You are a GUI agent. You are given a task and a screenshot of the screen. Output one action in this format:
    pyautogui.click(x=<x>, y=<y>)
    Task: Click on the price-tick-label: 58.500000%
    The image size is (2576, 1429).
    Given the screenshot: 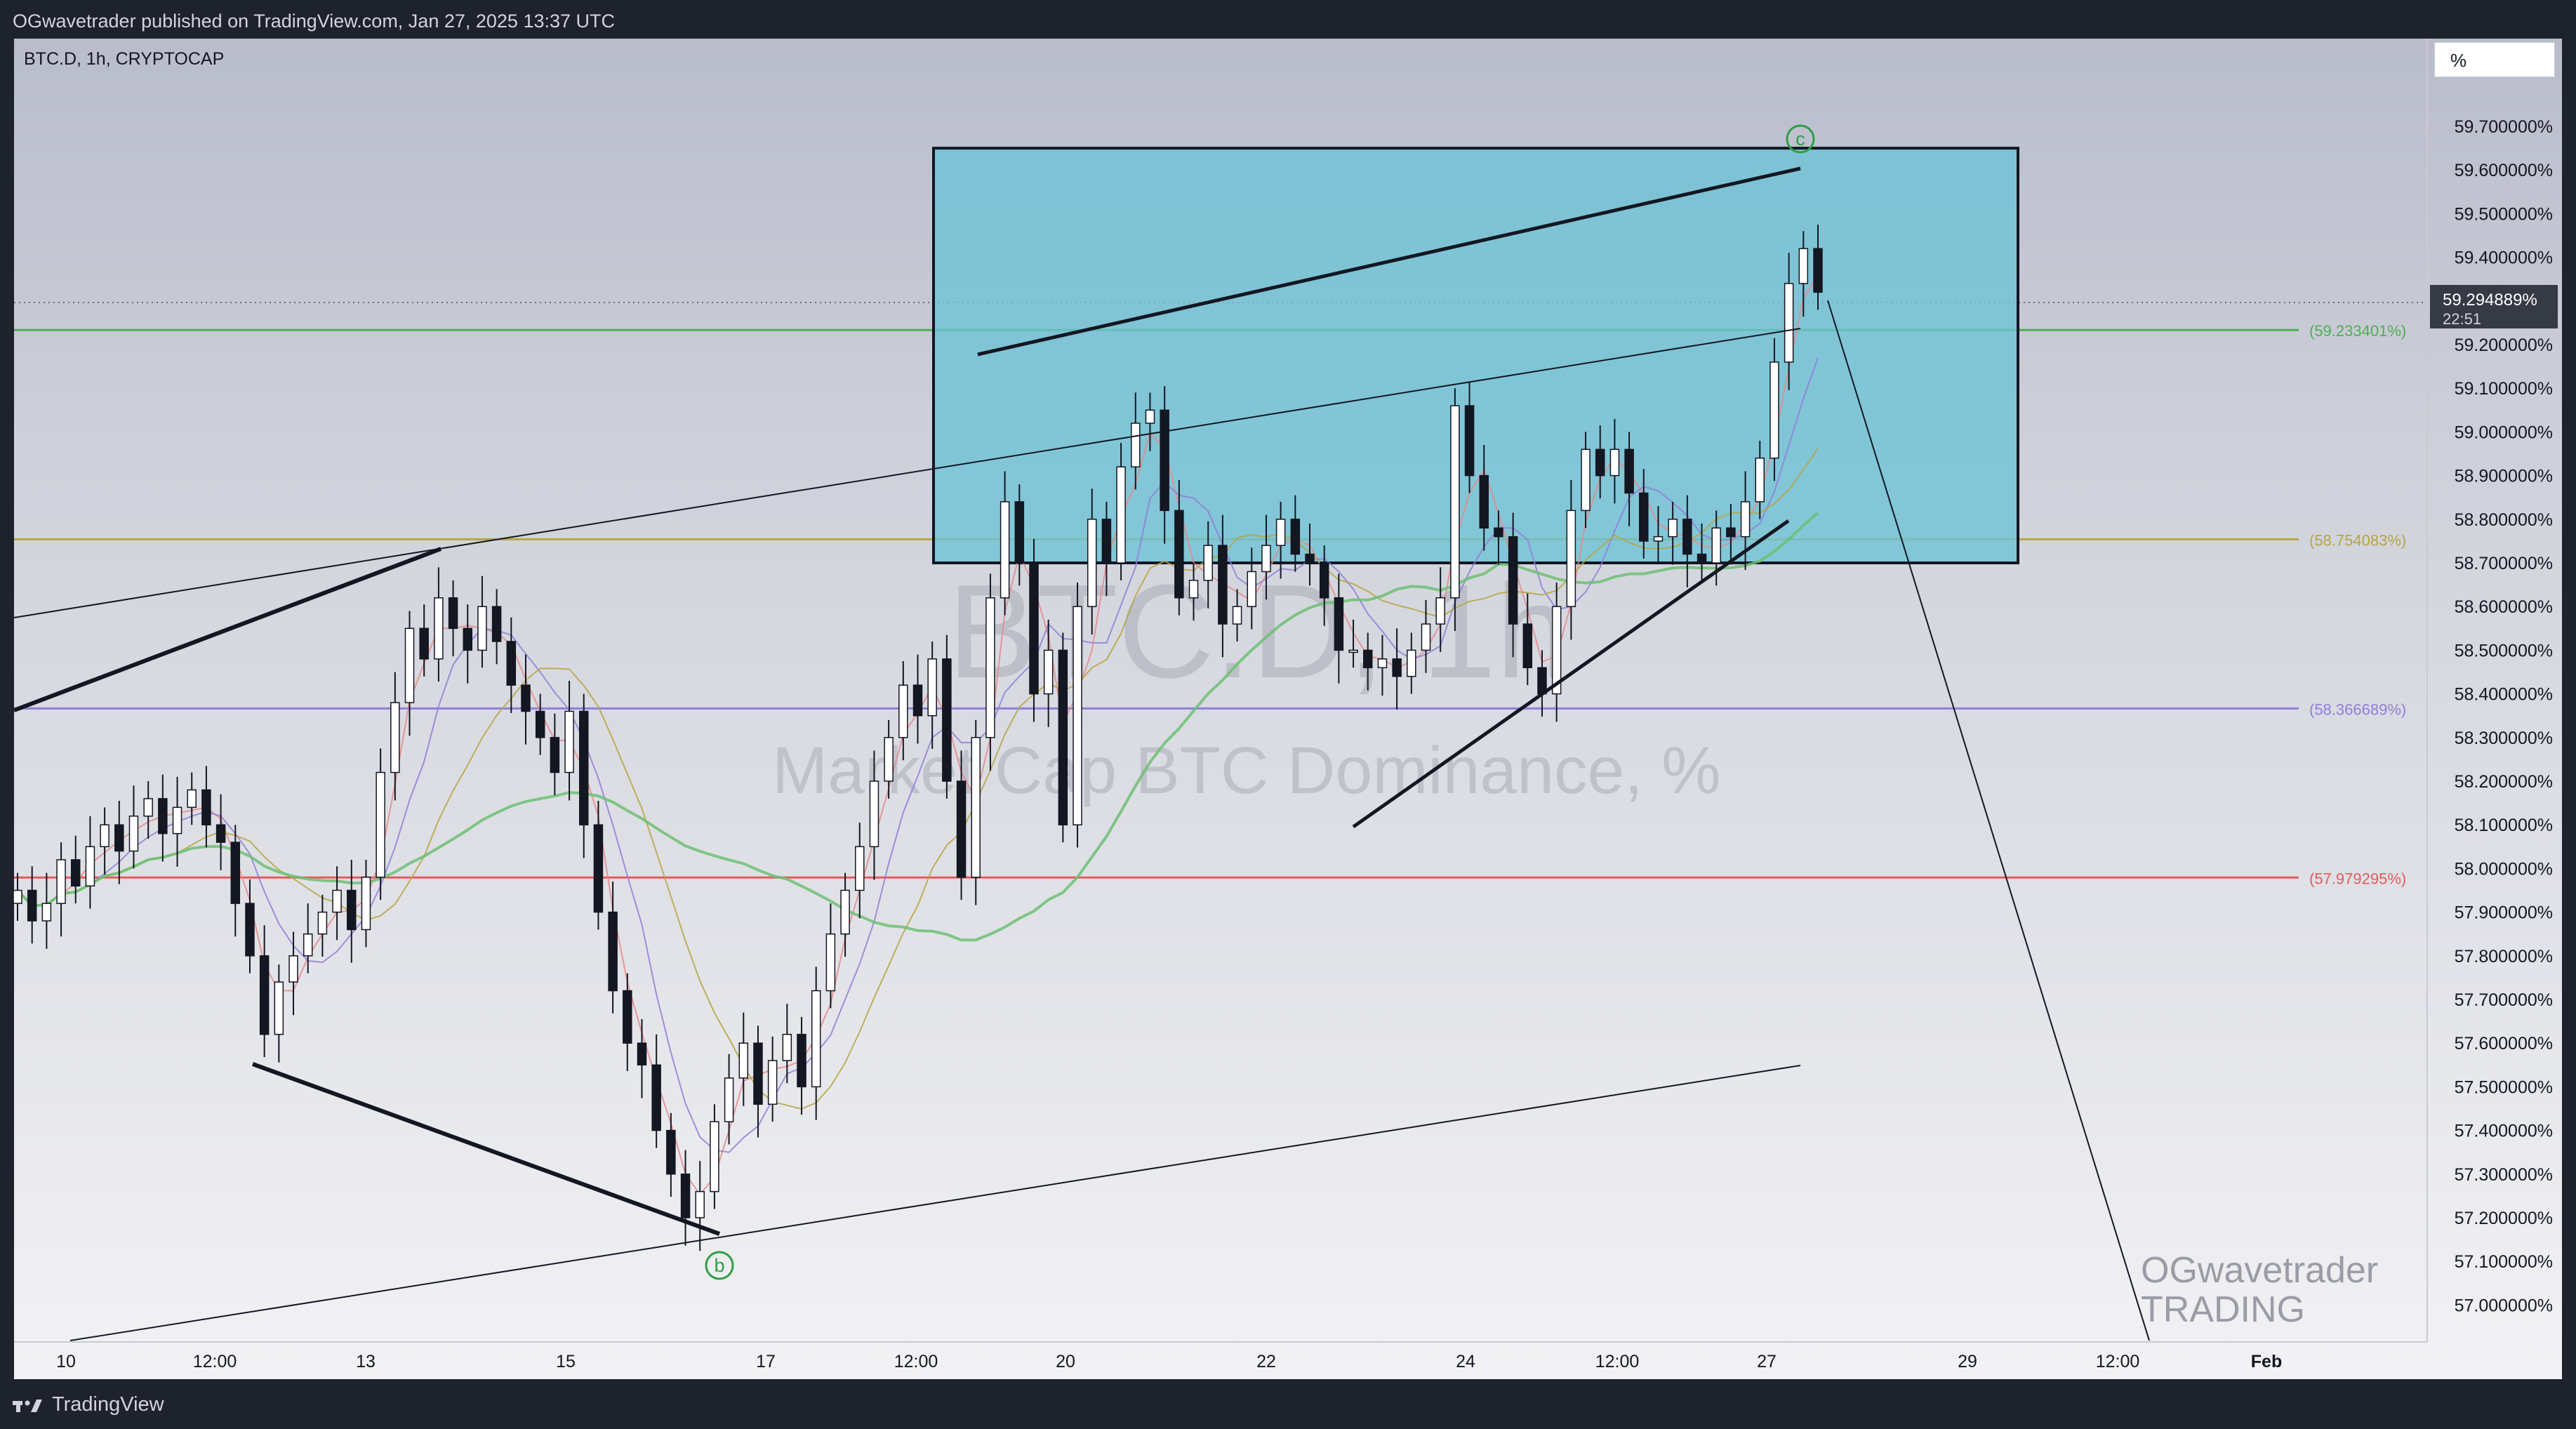 What is the action you would take?
    pyautogui.click(x=2504, y=650)
    